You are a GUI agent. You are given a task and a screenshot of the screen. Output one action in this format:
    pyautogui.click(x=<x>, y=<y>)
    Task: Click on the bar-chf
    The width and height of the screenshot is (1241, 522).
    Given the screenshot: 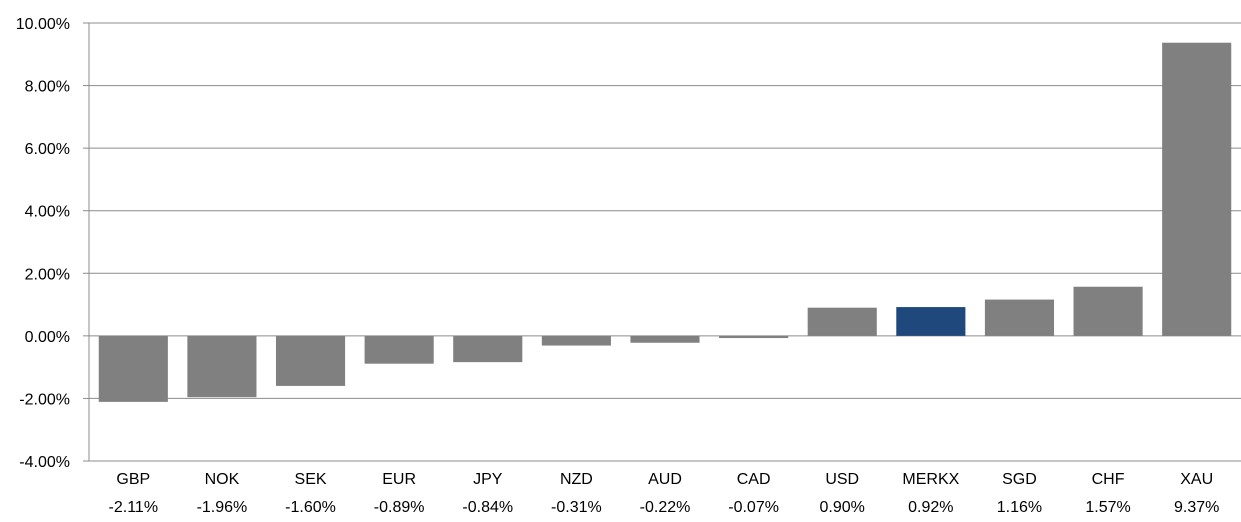 What is the action you would take?
    pyautogui.click(x=1108, y=311)
    